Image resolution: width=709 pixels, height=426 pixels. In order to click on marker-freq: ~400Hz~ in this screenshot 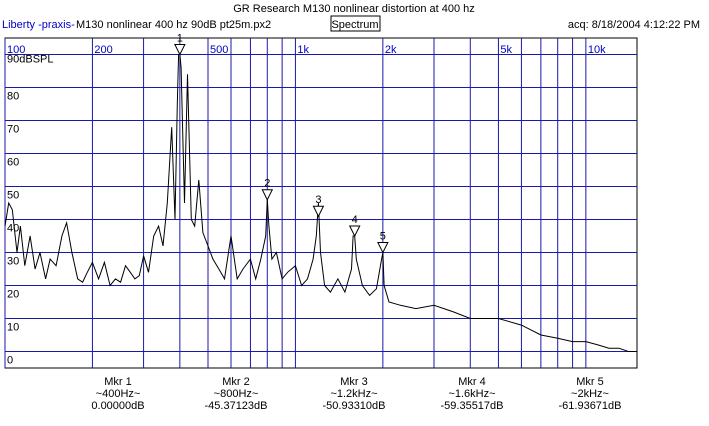, I will do `click(118, 394)`.